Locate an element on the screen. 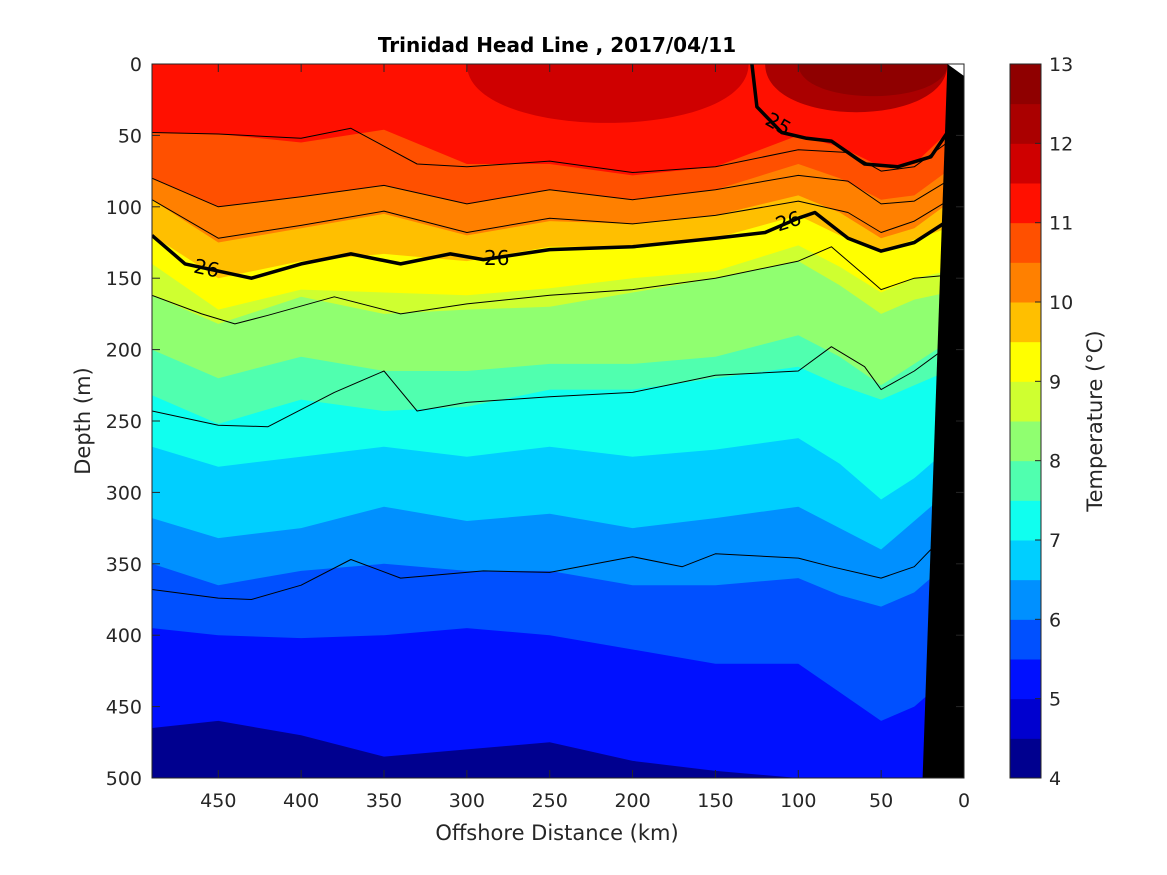 This screenshot has height=875, width=1167. y-tick-label: 300 is located at coordinates (124, 493).